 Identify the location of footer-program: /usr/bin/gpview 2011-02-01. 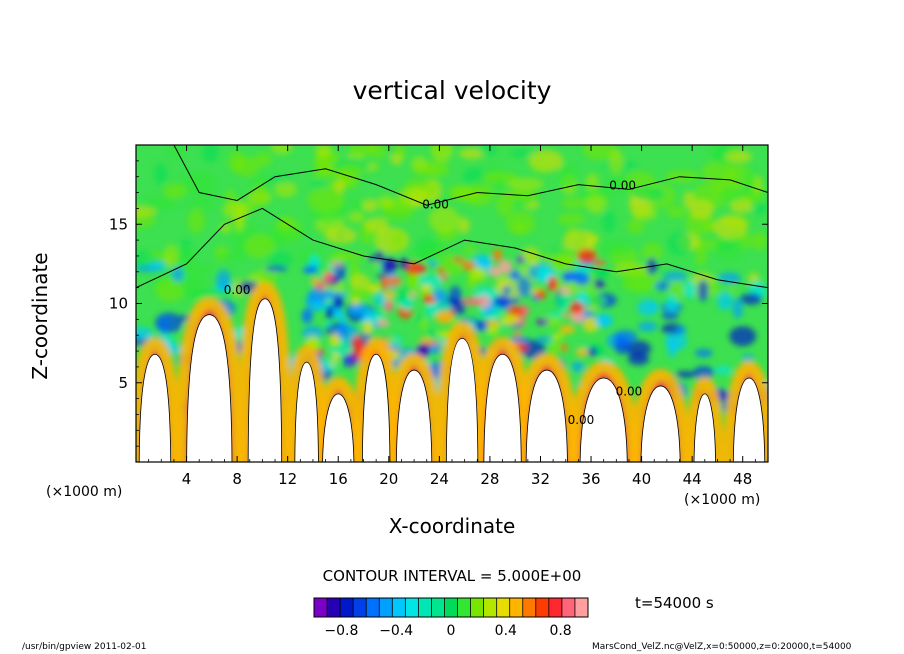
(84, 647).